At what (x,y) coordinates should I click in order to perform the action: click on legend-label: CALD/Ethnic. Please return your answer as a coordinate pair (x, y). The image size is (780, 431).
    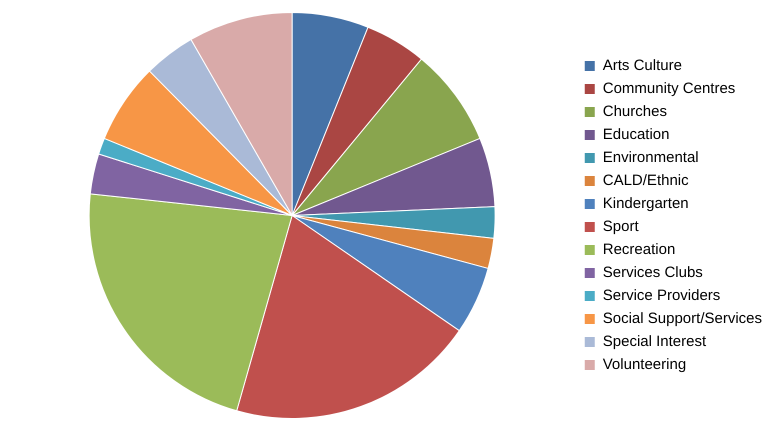
    Looking at the image, I should click on (646, 181).